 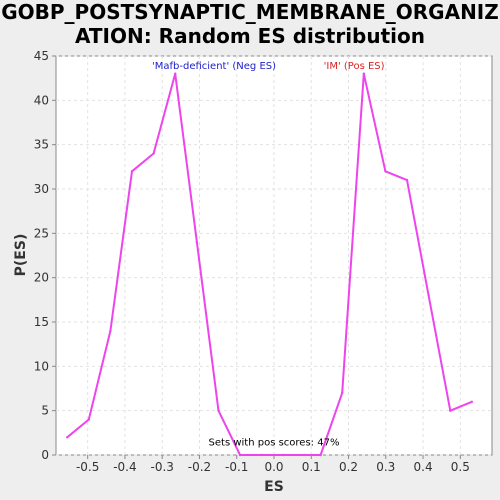 What do you see at coordinates (45, 255) in the screenshot?
I see `y-axis-ticks: 0 5 10 15 20 25 30 35 40 45` at bounding box center [45, 255].